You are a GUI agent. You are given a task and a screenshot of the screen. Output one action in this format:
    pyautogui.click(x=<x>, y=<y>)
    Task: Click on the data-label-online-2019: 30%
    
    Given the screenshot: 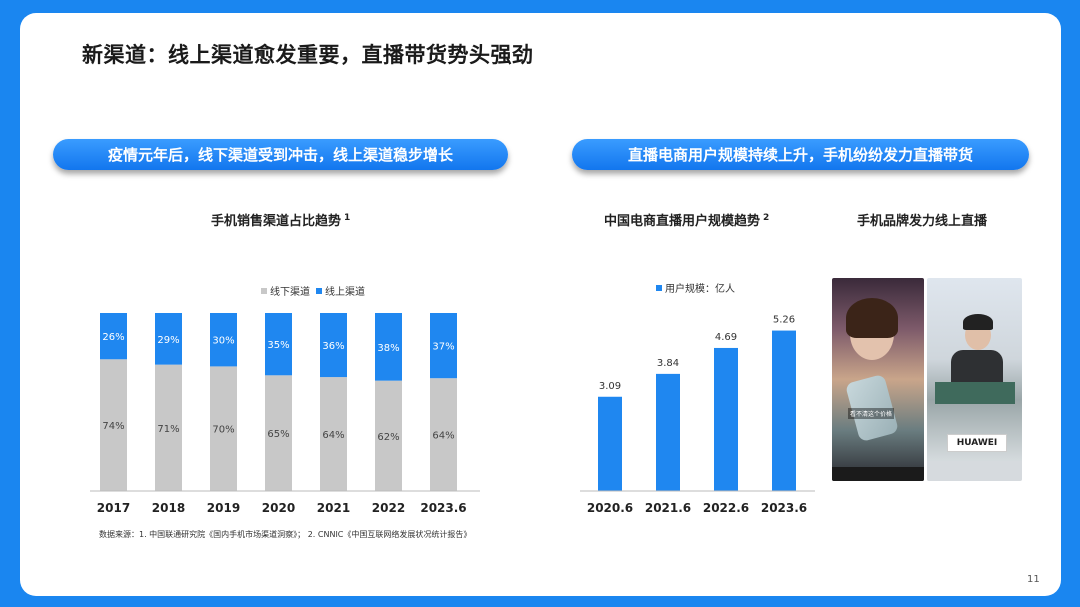 What is the action you would take?
    pyautogui.click(x=223, y=341)
    